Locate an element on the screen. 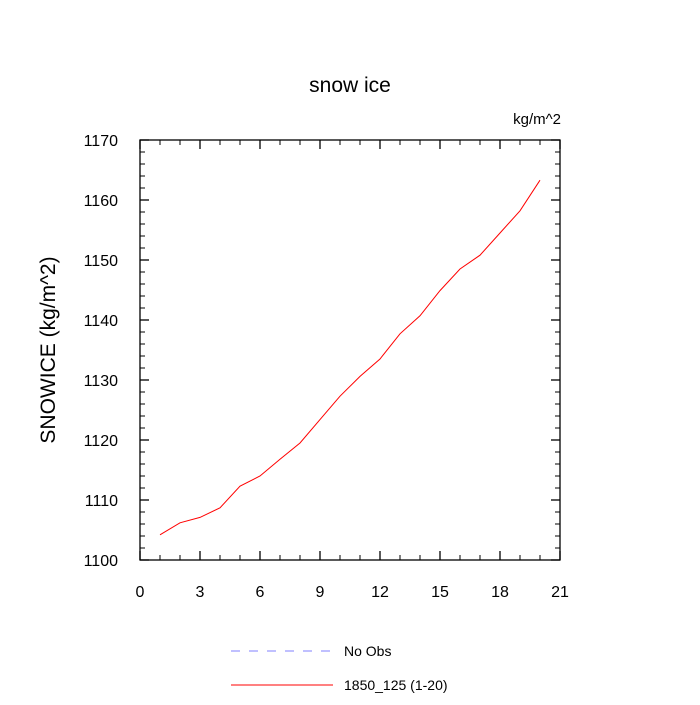 This screenshot has height=705, width=700. x-tick-label: 15 is located at coordinates (440, 592).